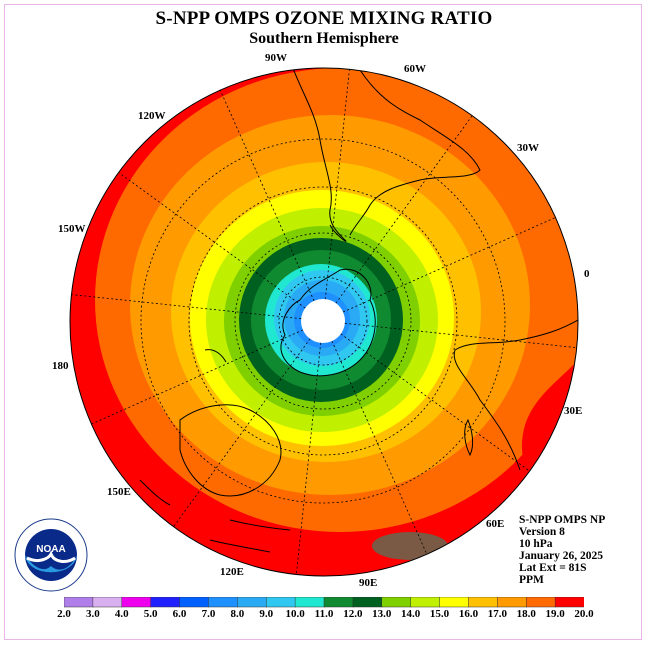 The height and width of the screenshot is (648, 648). I want to click on lon-label-90w: 90W, so click(276, 58).